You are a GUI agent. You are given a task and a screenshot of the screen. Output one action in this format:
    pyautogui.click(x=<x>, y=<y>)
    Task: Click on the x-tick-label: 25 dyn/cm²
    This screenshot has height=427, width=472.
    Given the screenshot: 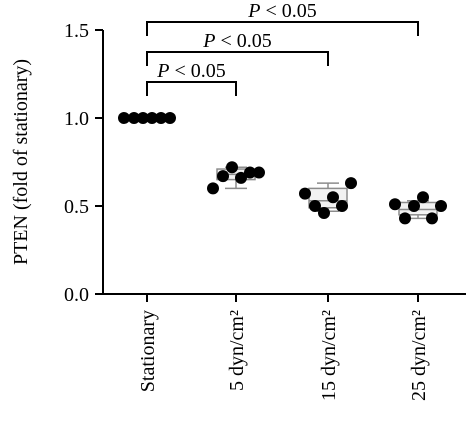 What is the action you would take?
    pyautogui.click(x=419, y=355)
    